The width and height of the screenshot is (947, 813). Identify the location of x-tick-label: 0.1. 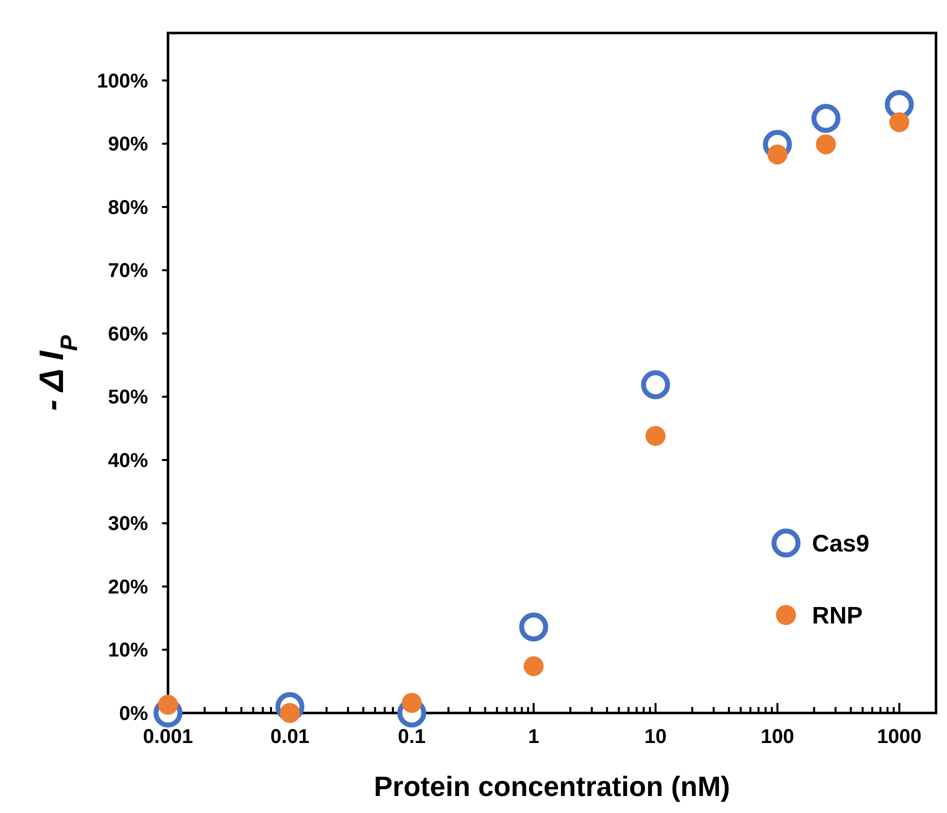
(412, 737).